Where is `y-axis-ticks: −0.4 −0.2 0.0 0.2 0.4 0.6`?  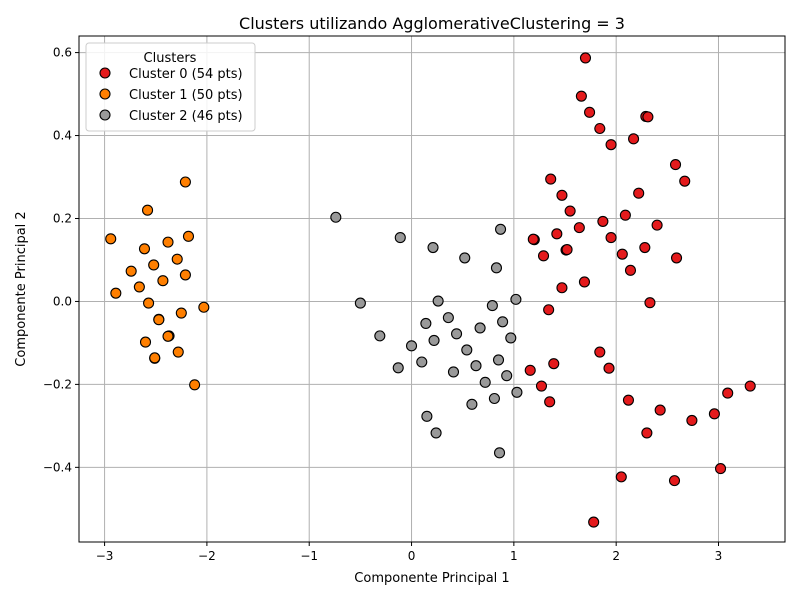 y-axis-ticks: −0.4 −0.2 0.0 0.2 0.4 0.6 is located at coordinates (61, 260).